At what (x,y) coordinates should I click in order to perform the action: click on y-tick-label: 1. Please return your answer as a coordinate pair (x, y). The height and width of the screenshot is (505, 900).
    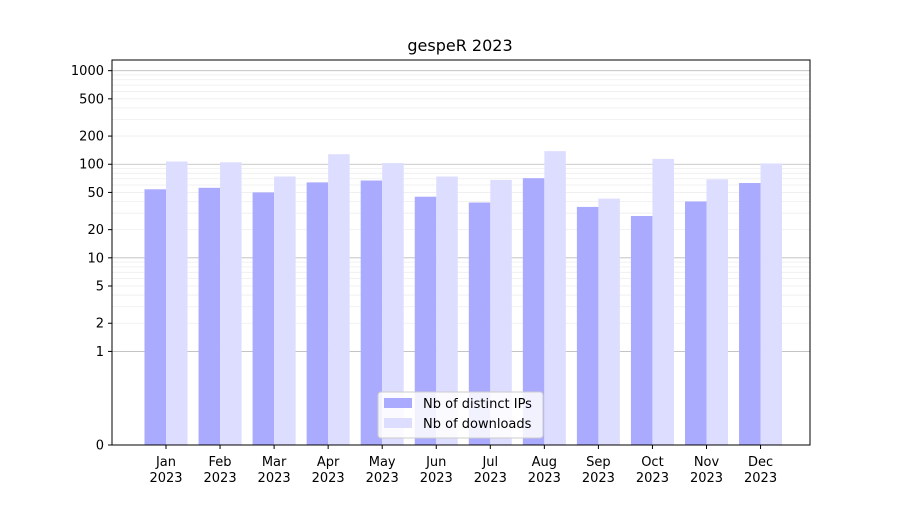
    Looking at the image, I should click on (100, 352).